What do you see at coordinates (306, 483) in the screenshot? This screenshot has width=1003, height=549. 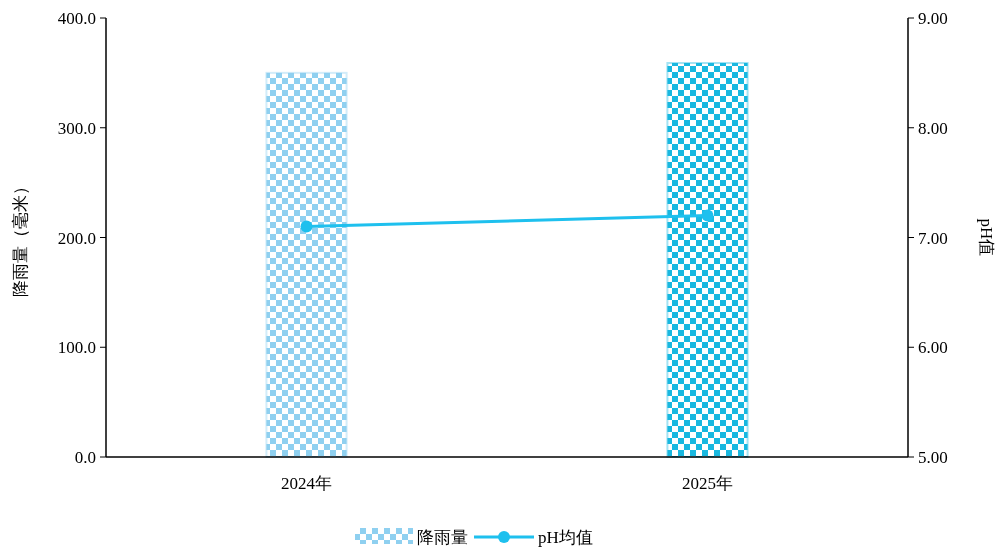 I see `x-tick-label: 2024年` at bounding box center [306, 483].